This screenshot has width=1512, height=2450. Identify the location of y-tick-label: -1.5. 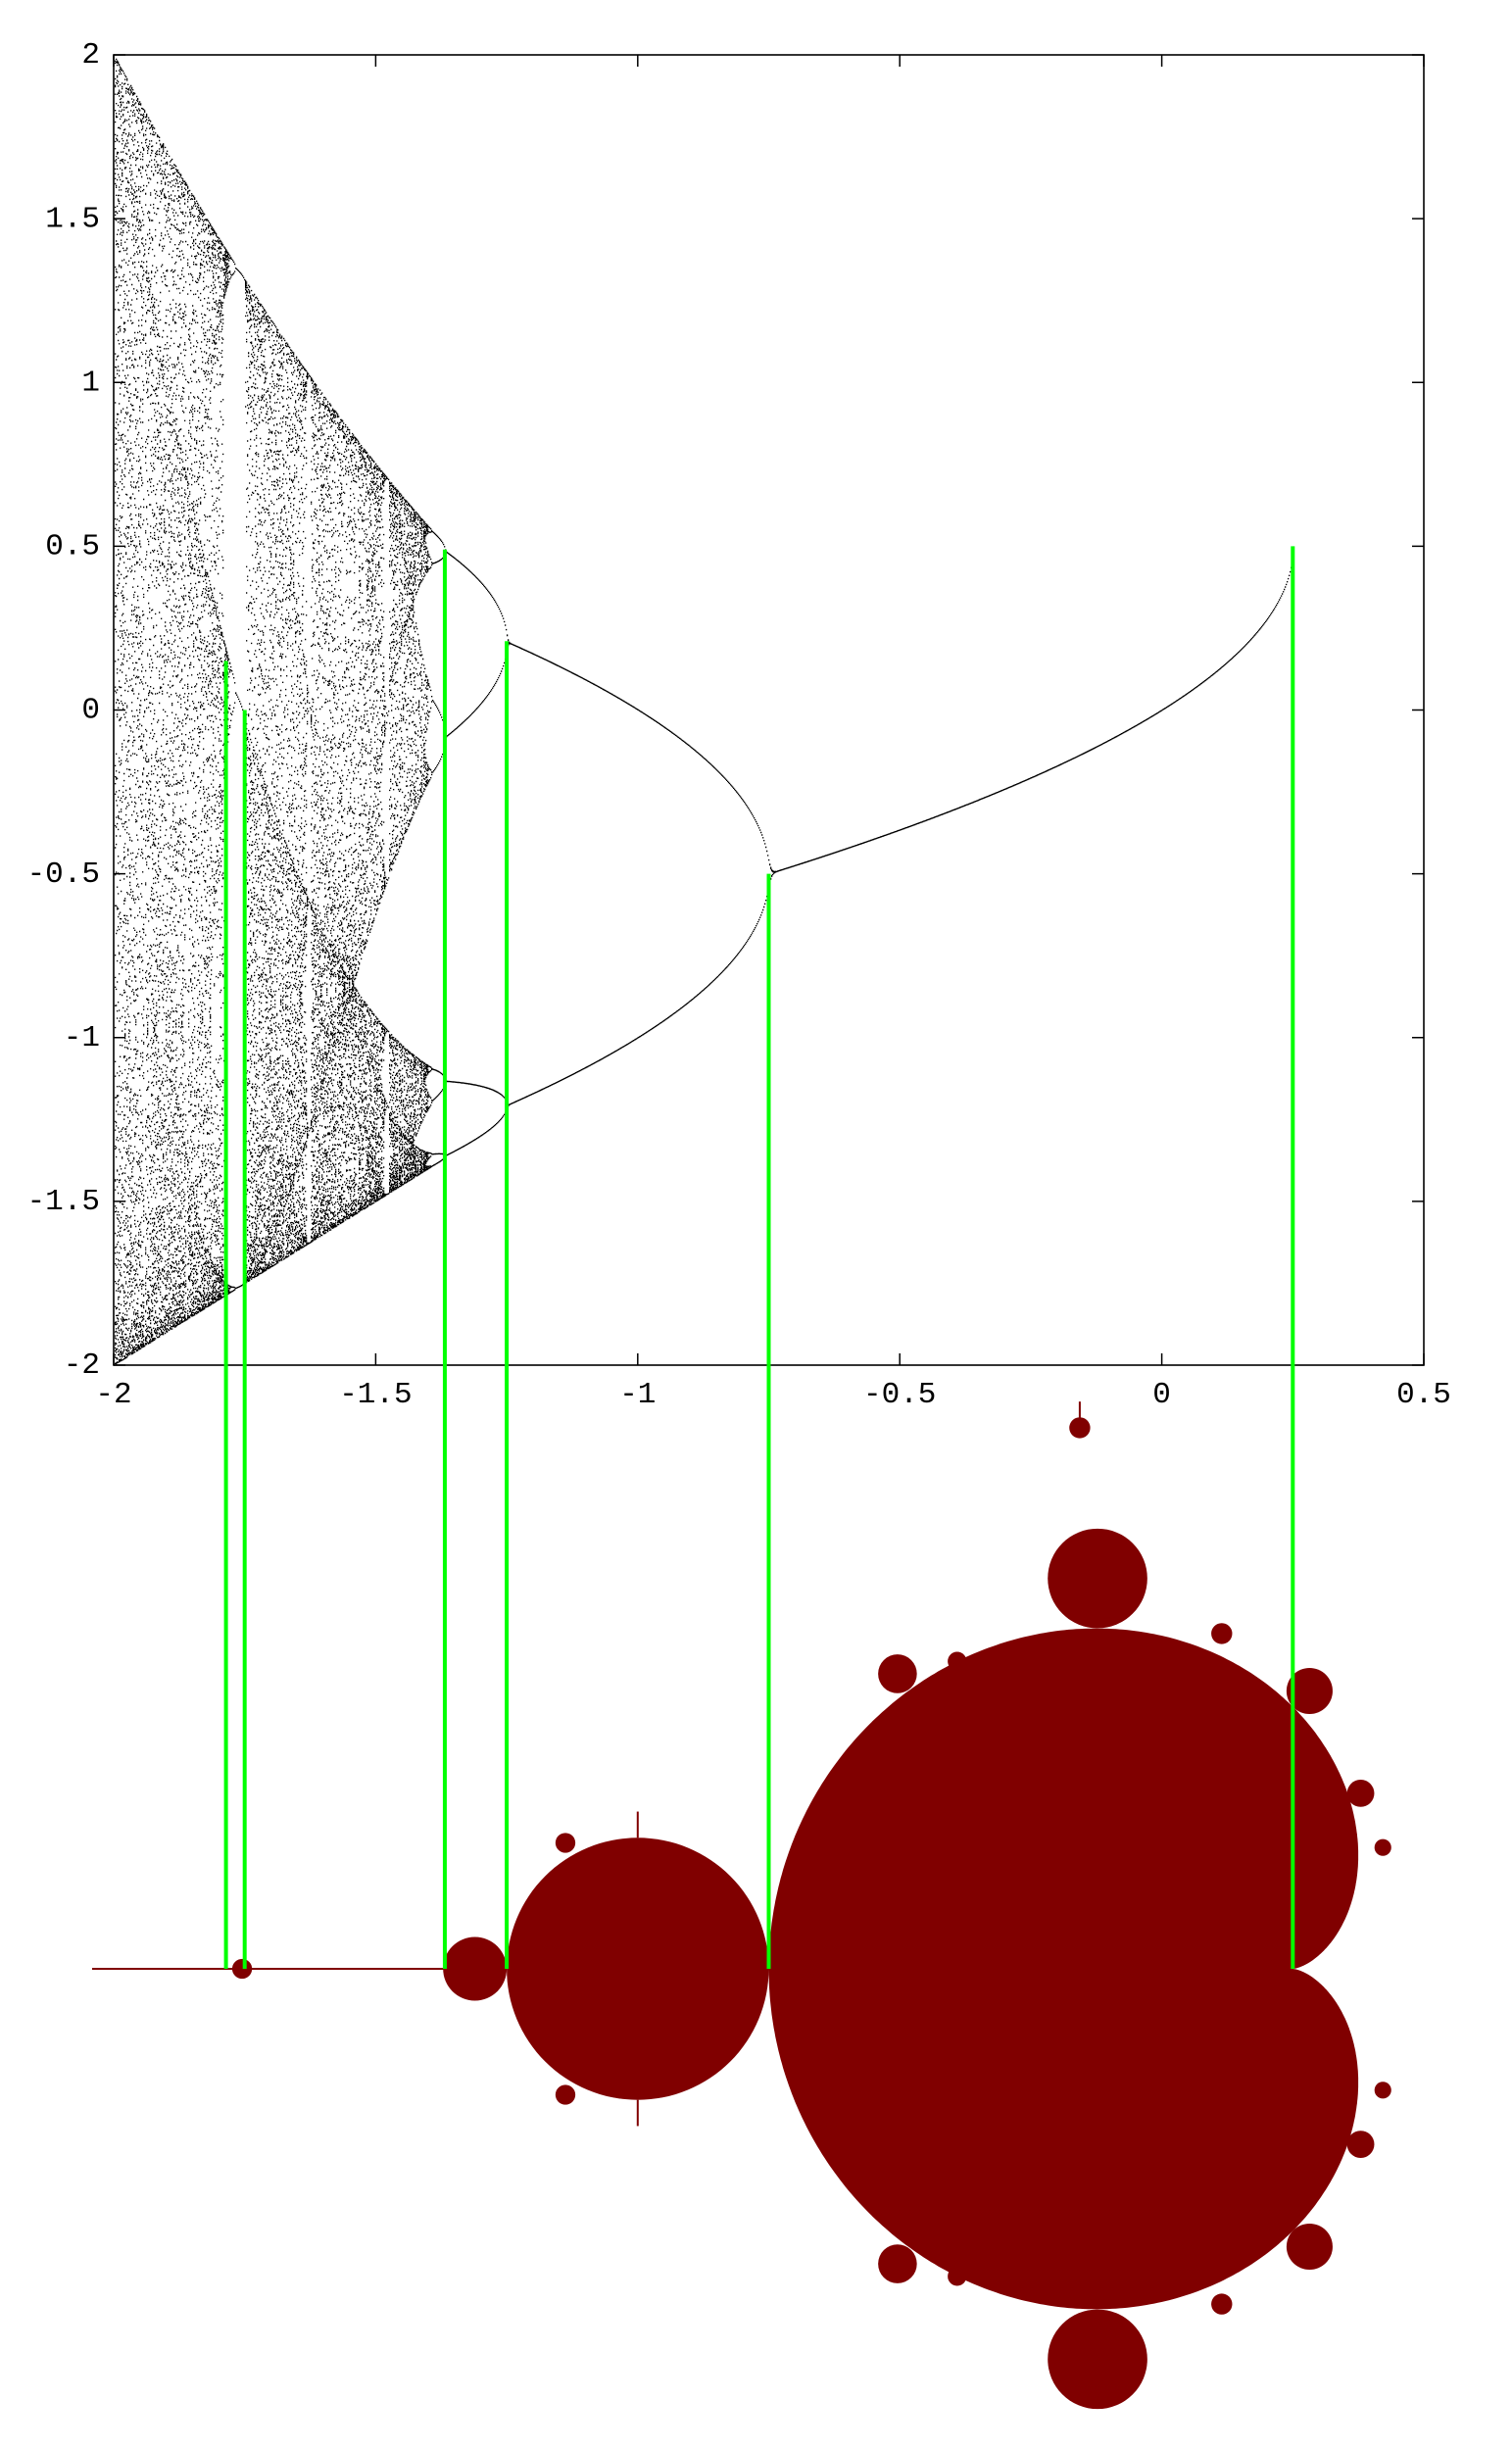
(64, 1202).